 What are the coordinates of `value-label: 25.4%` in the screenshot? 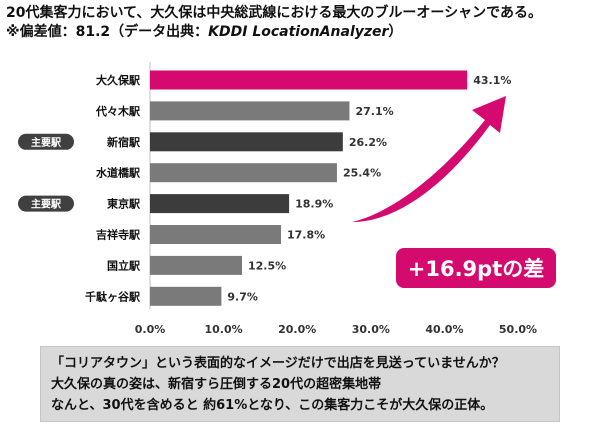 It's located at (362, 173).